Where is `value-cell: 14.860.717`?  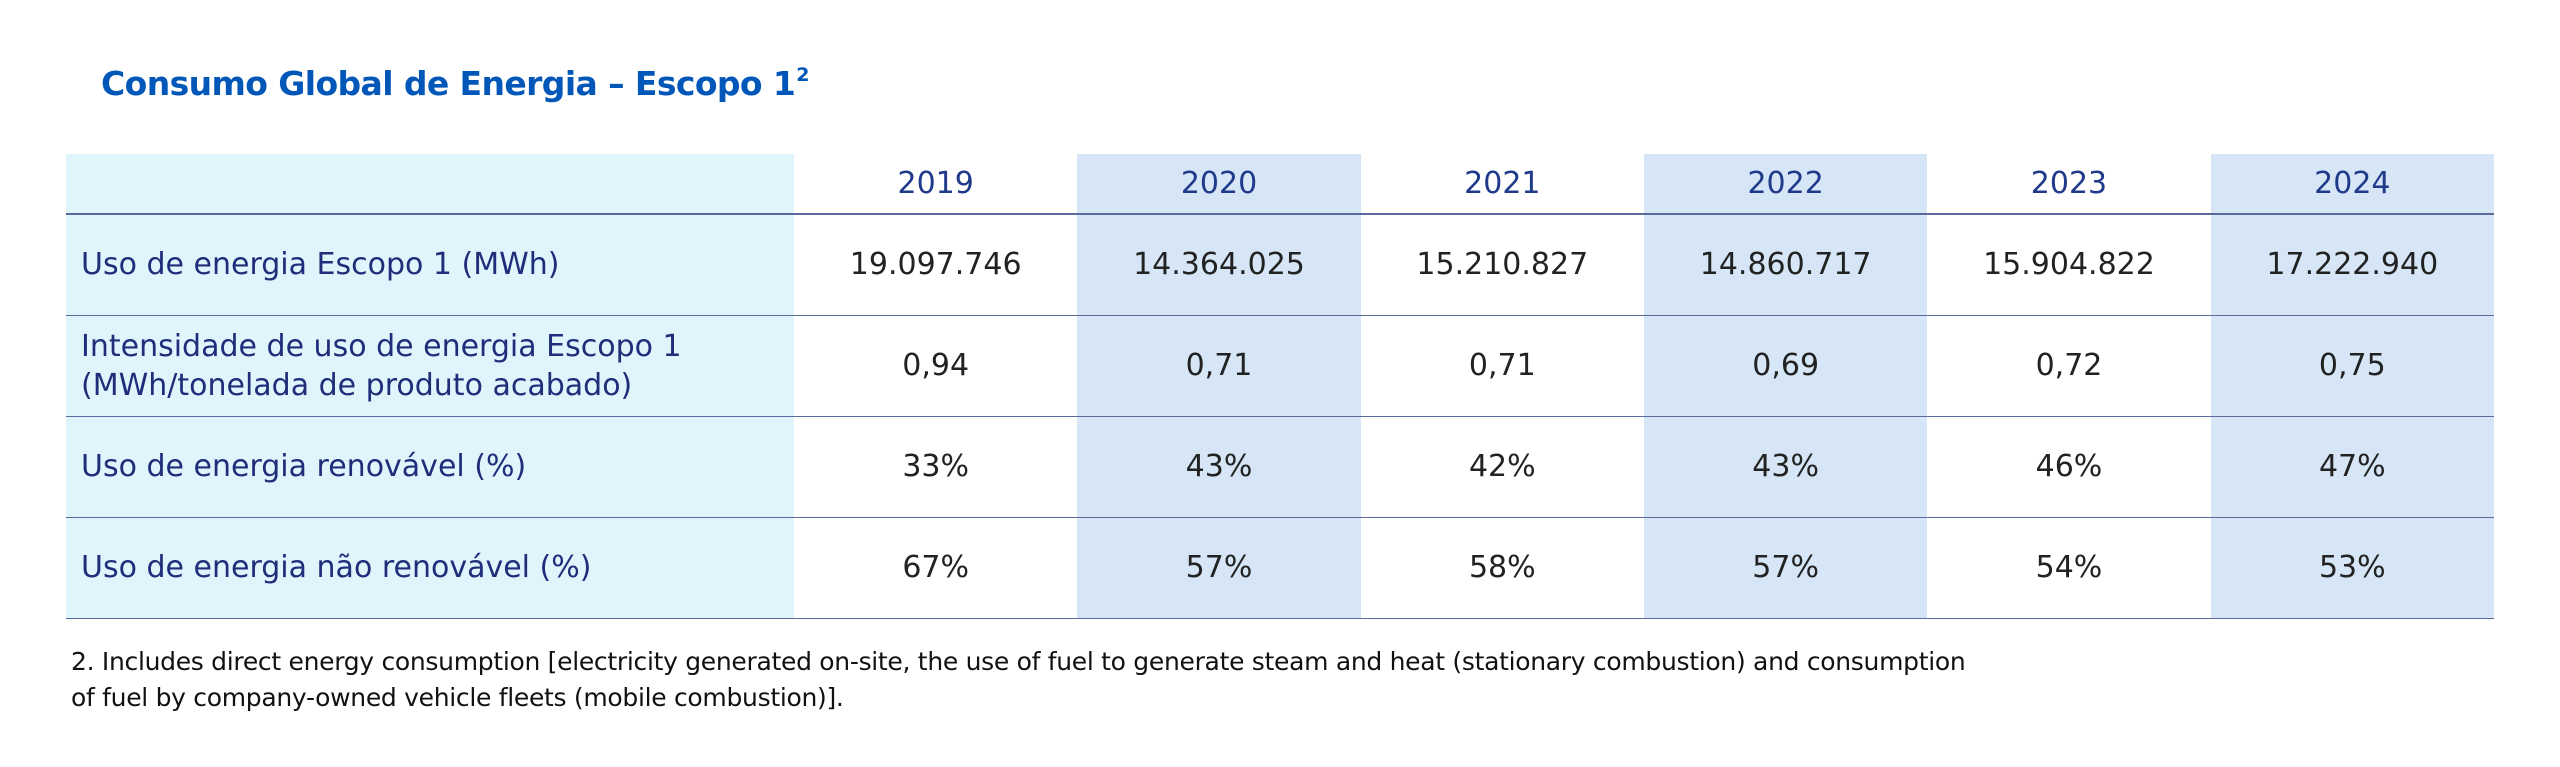
value-cell: 14.860.717 is located at coordinates (1785, 265).